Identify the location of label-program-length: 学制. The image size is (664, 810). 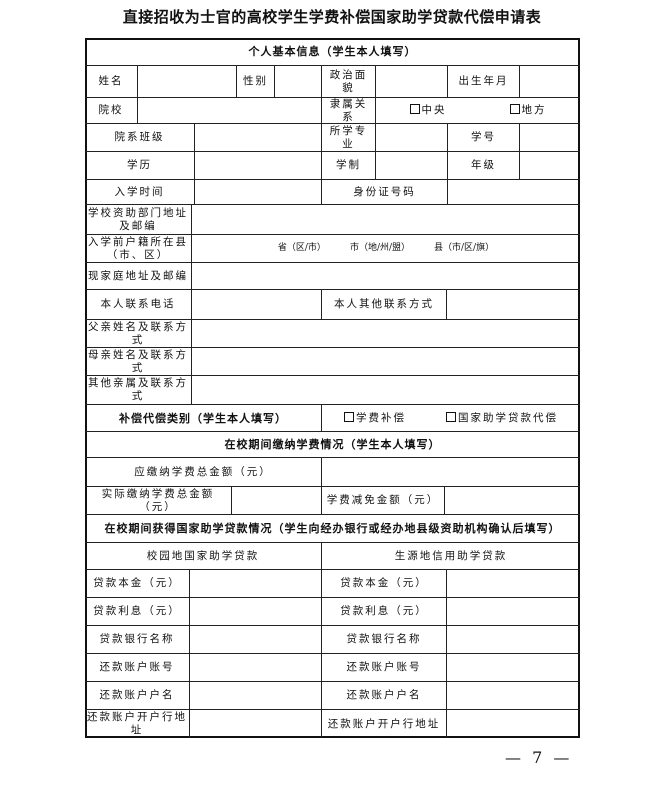
(349, 166).